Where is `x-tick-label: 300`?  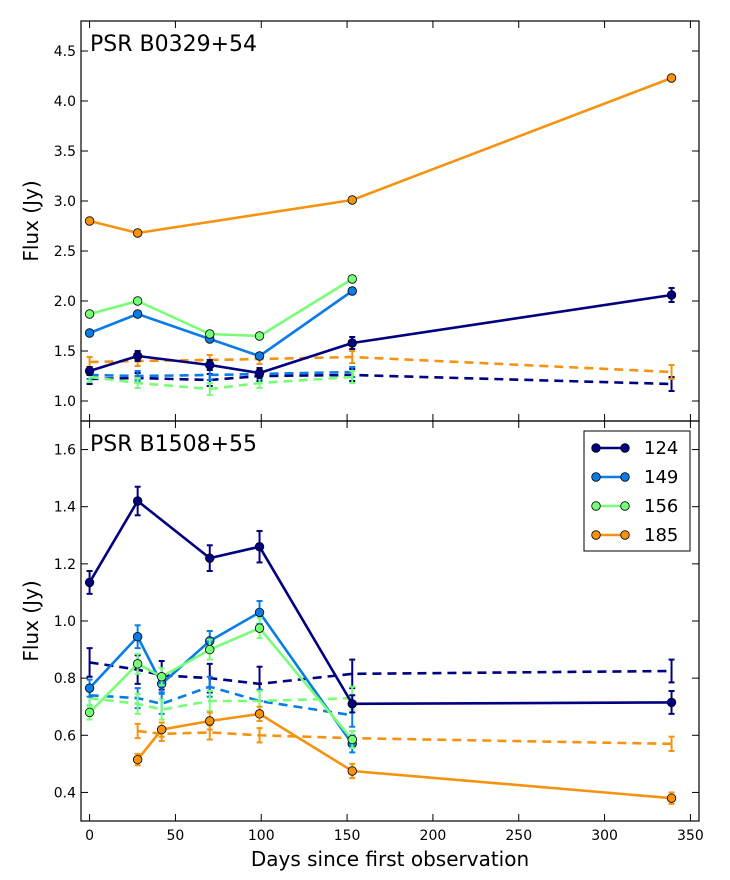 x-tick-label: 300 is located at coordinates (604, 836).